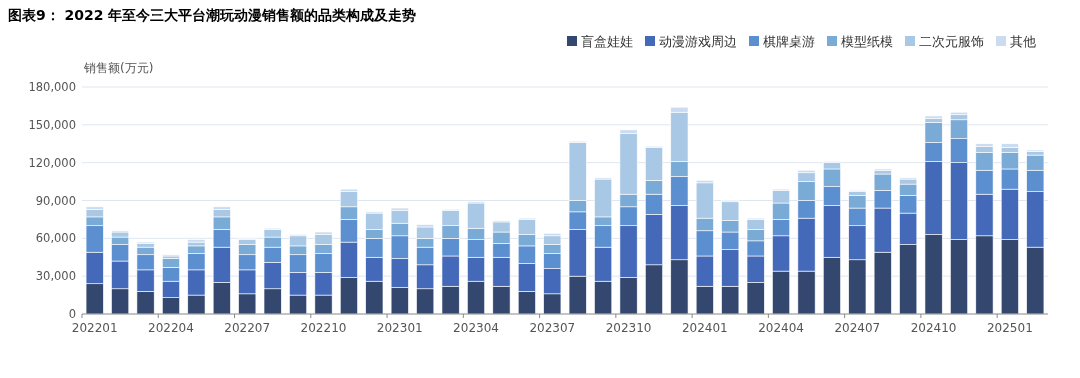  Describe the element at coordinates (94, 328) in the screenshot. I see `x-tick-label: 202201` at that location.